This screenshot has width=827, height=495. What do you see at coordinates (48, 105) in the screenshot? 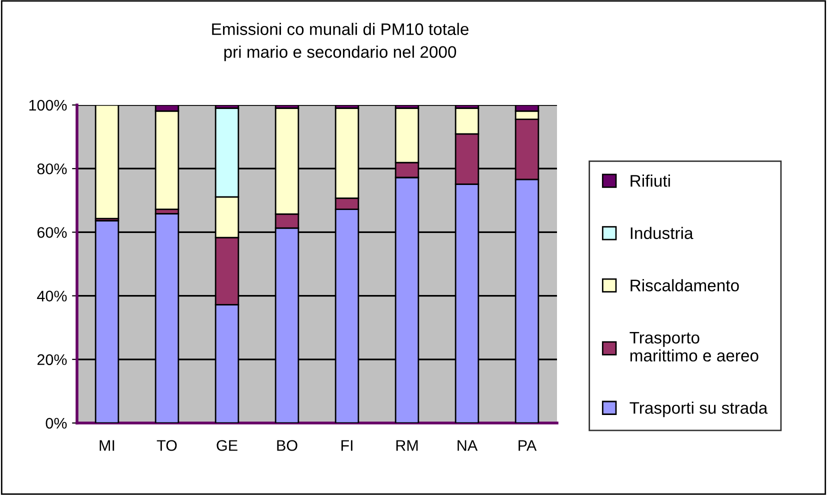
I see `y-tick-label: 100%` at bounding box center [48, 105].